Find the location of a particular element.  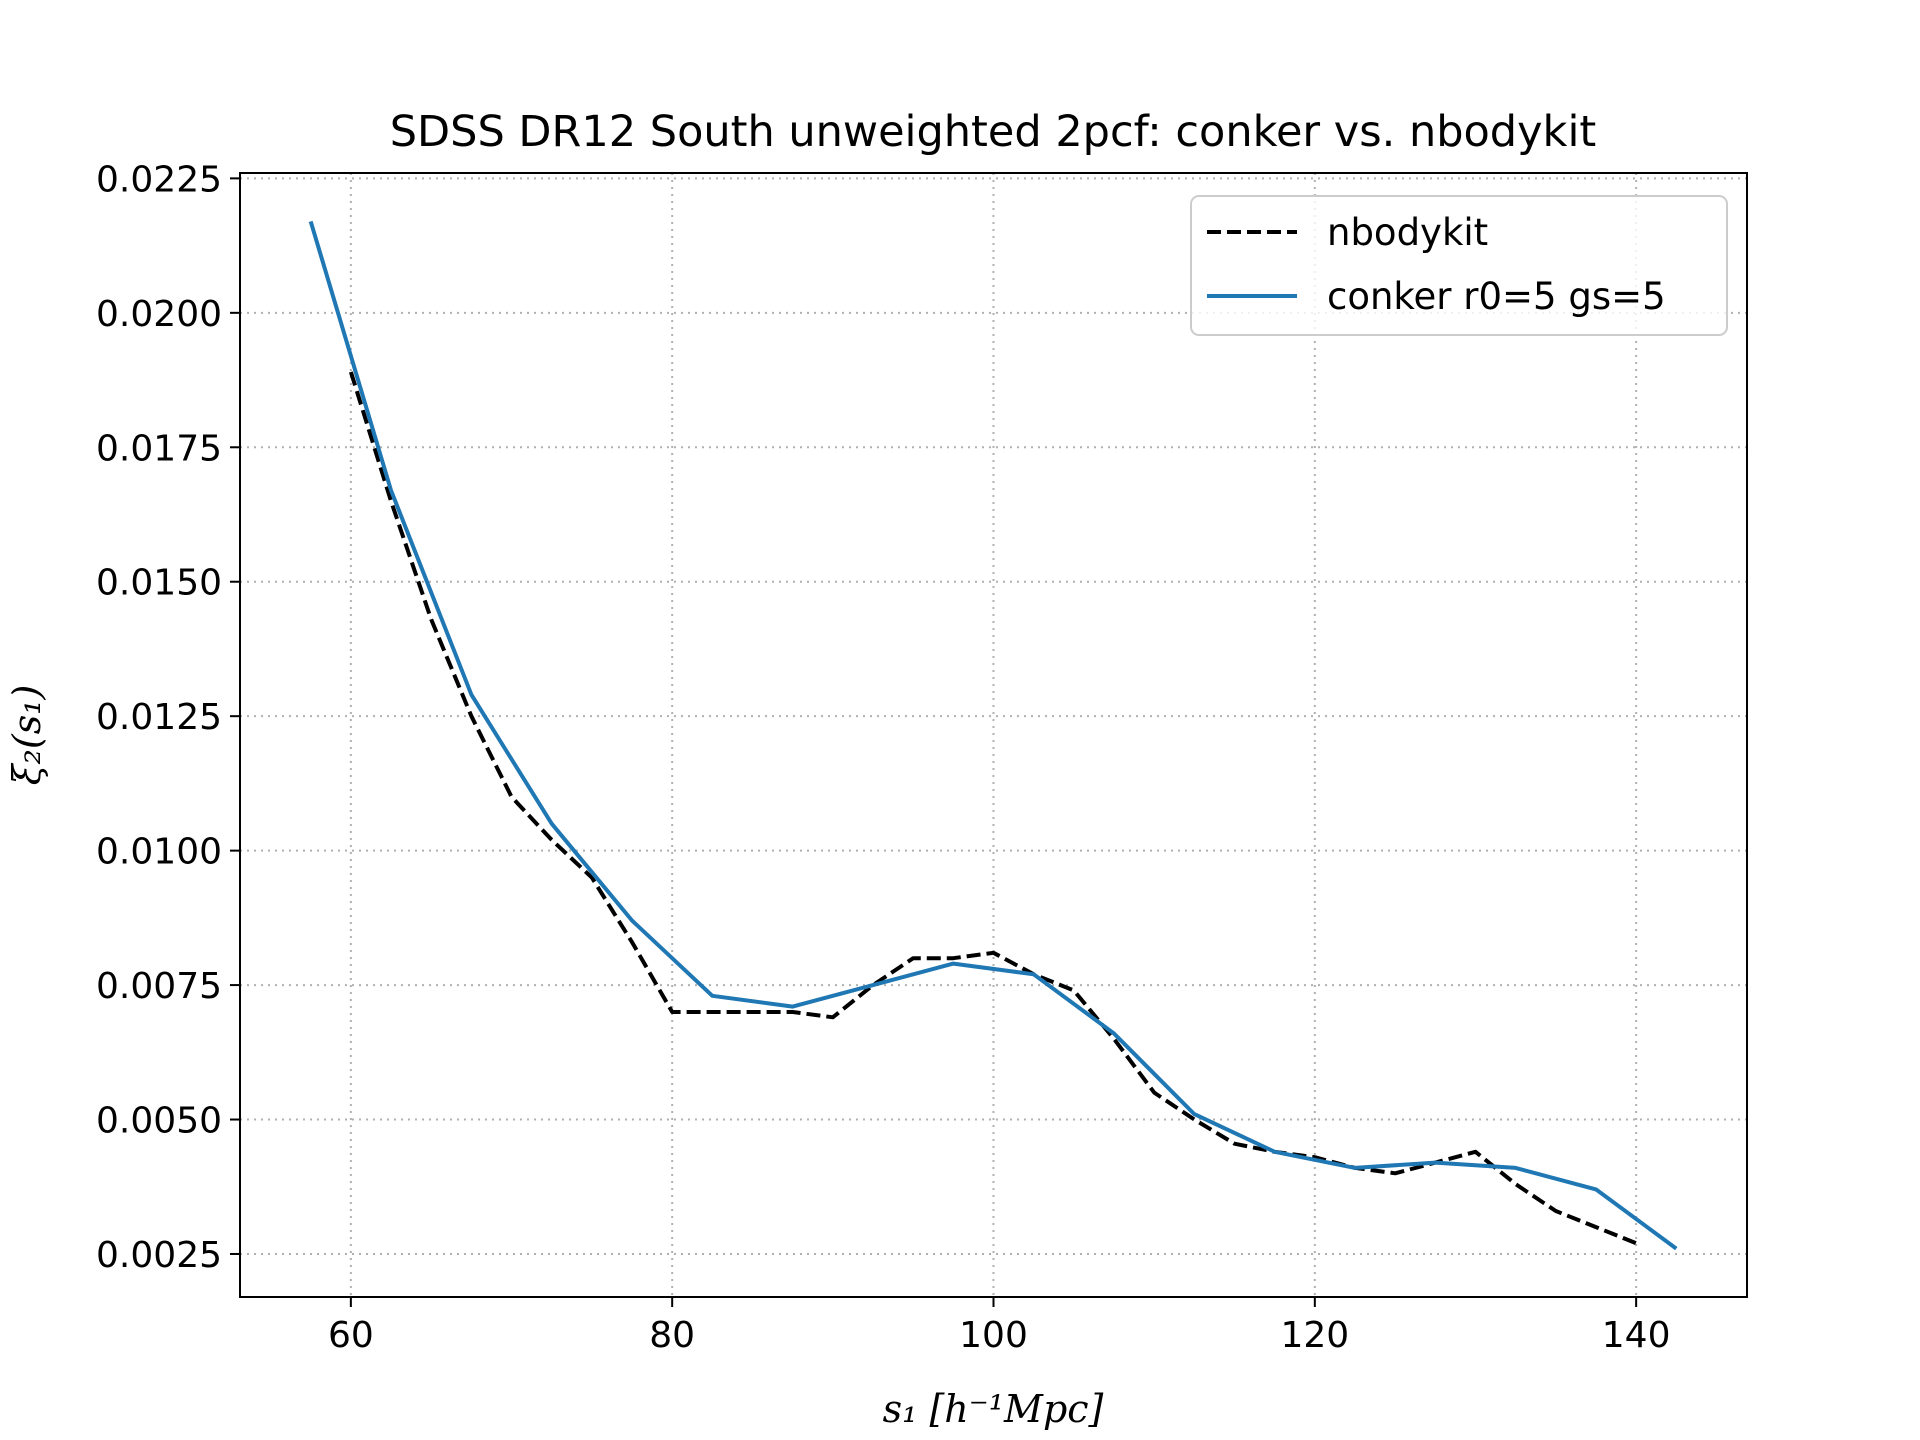

x-axis-label: s₁ [h⁻¹Mpc] is located at coordinates (993, 1409).